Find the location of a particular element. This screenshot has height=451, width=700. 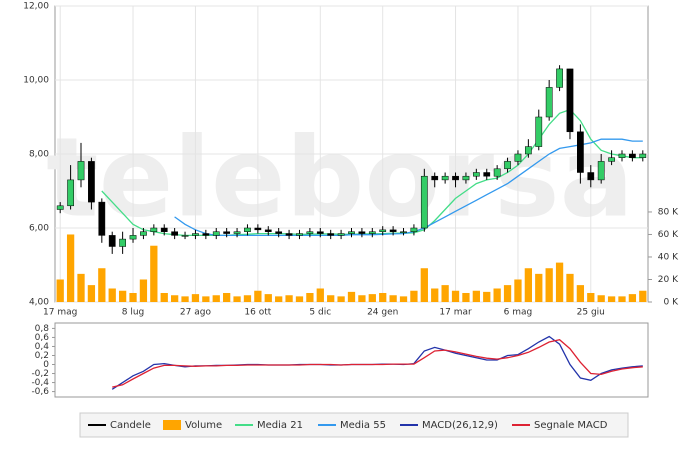

y-tick-label: 0,8 is located at coordinates (42, 329).